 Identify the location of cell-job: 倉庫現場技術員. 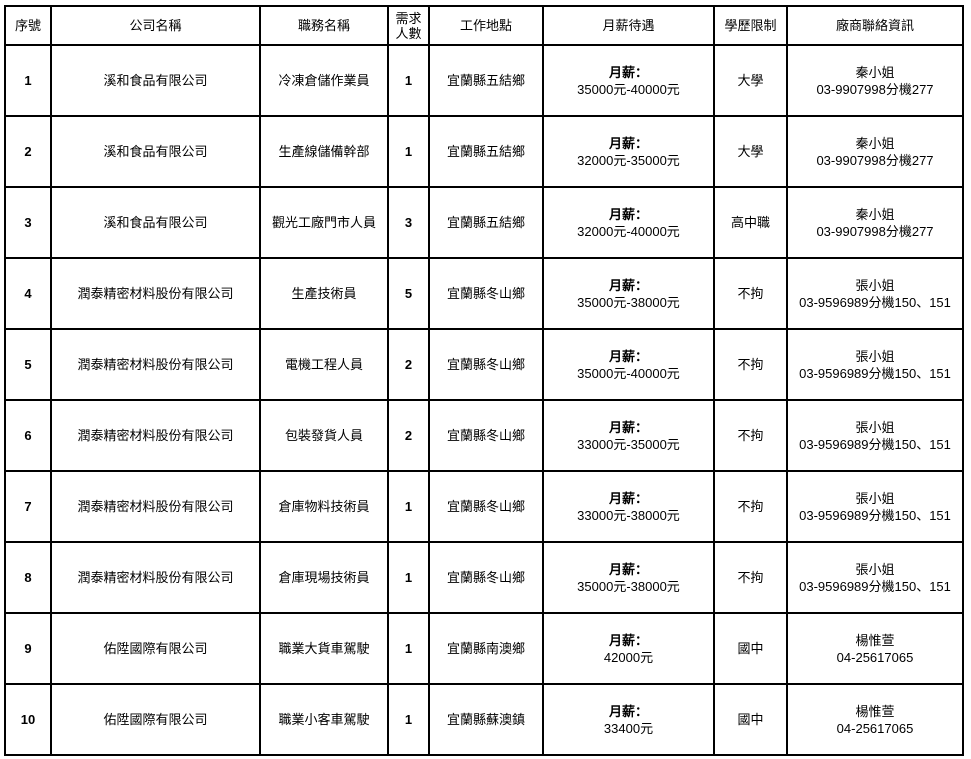
(324, 577).